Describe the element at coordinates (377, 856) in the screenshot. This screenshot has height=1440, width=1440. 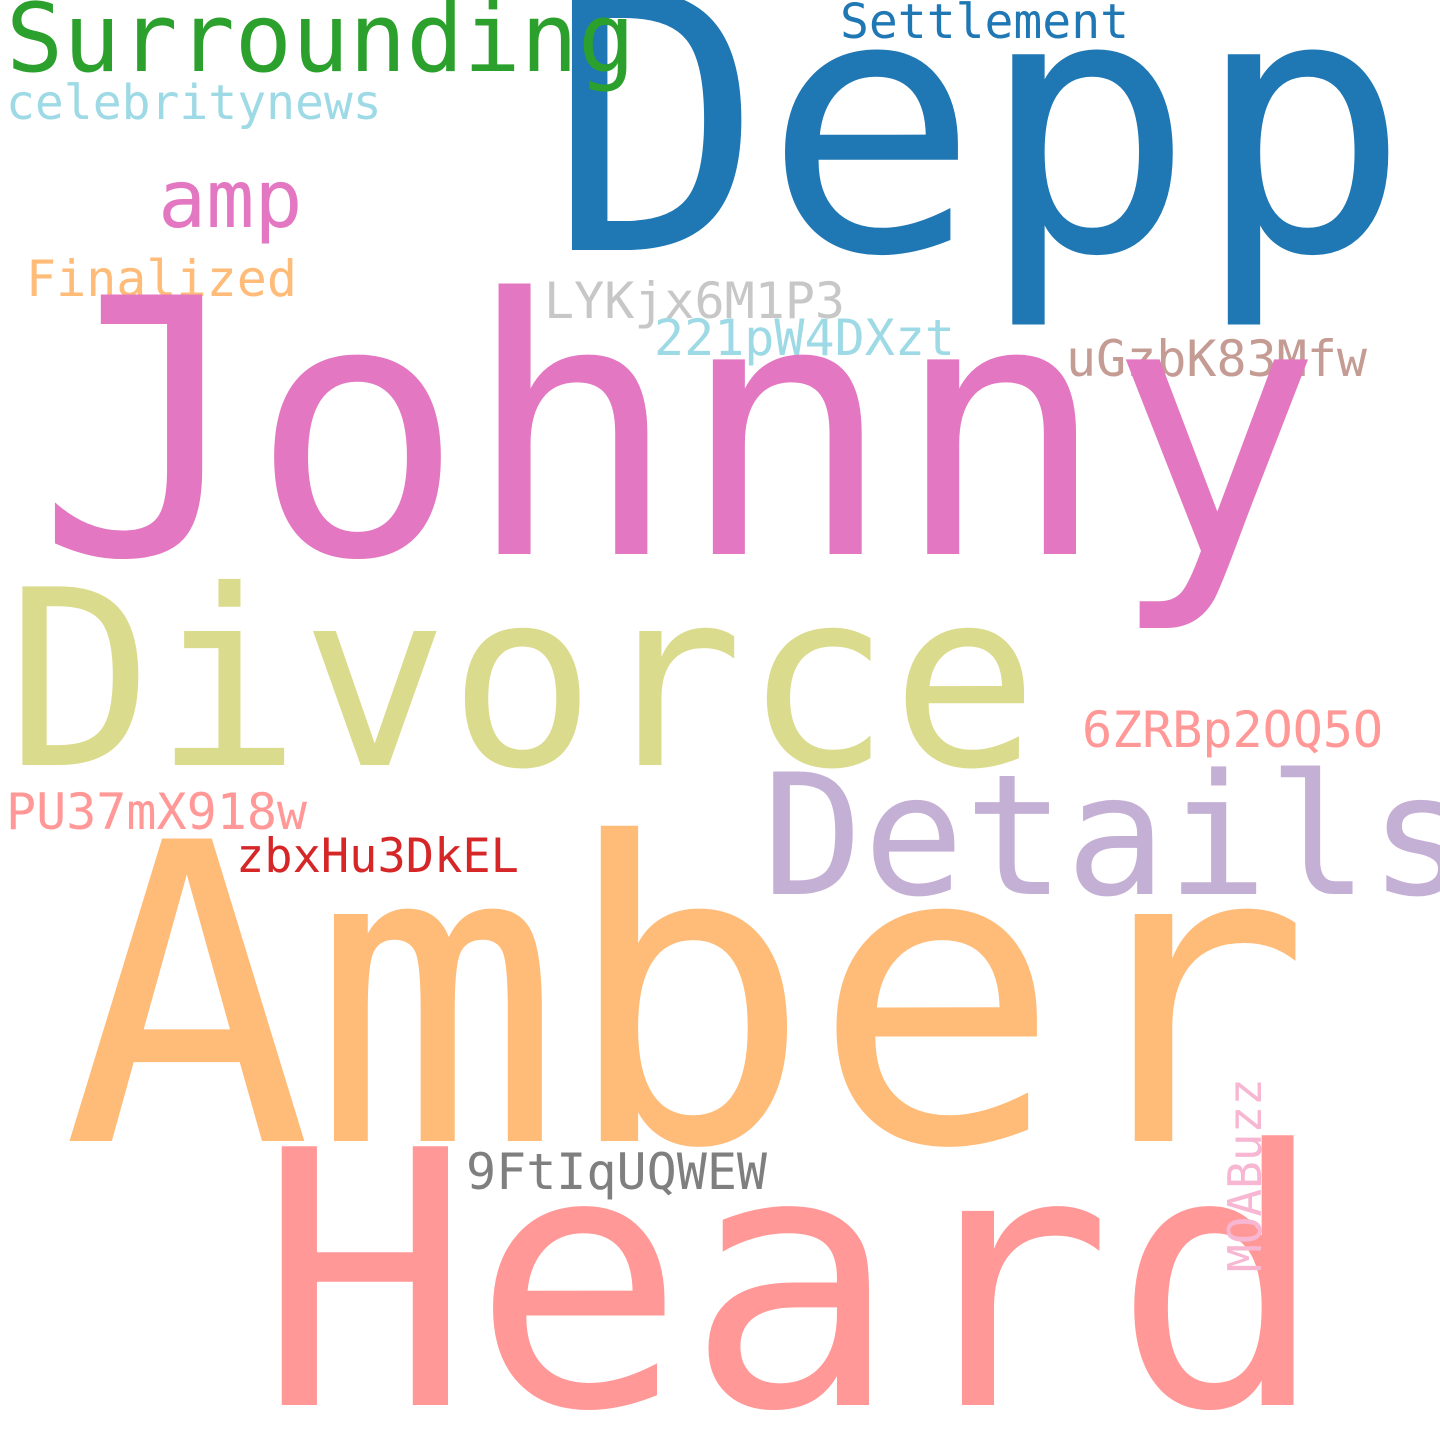
I see `word-zbxhu3dkel: zbxHu3DkEL` at that location.